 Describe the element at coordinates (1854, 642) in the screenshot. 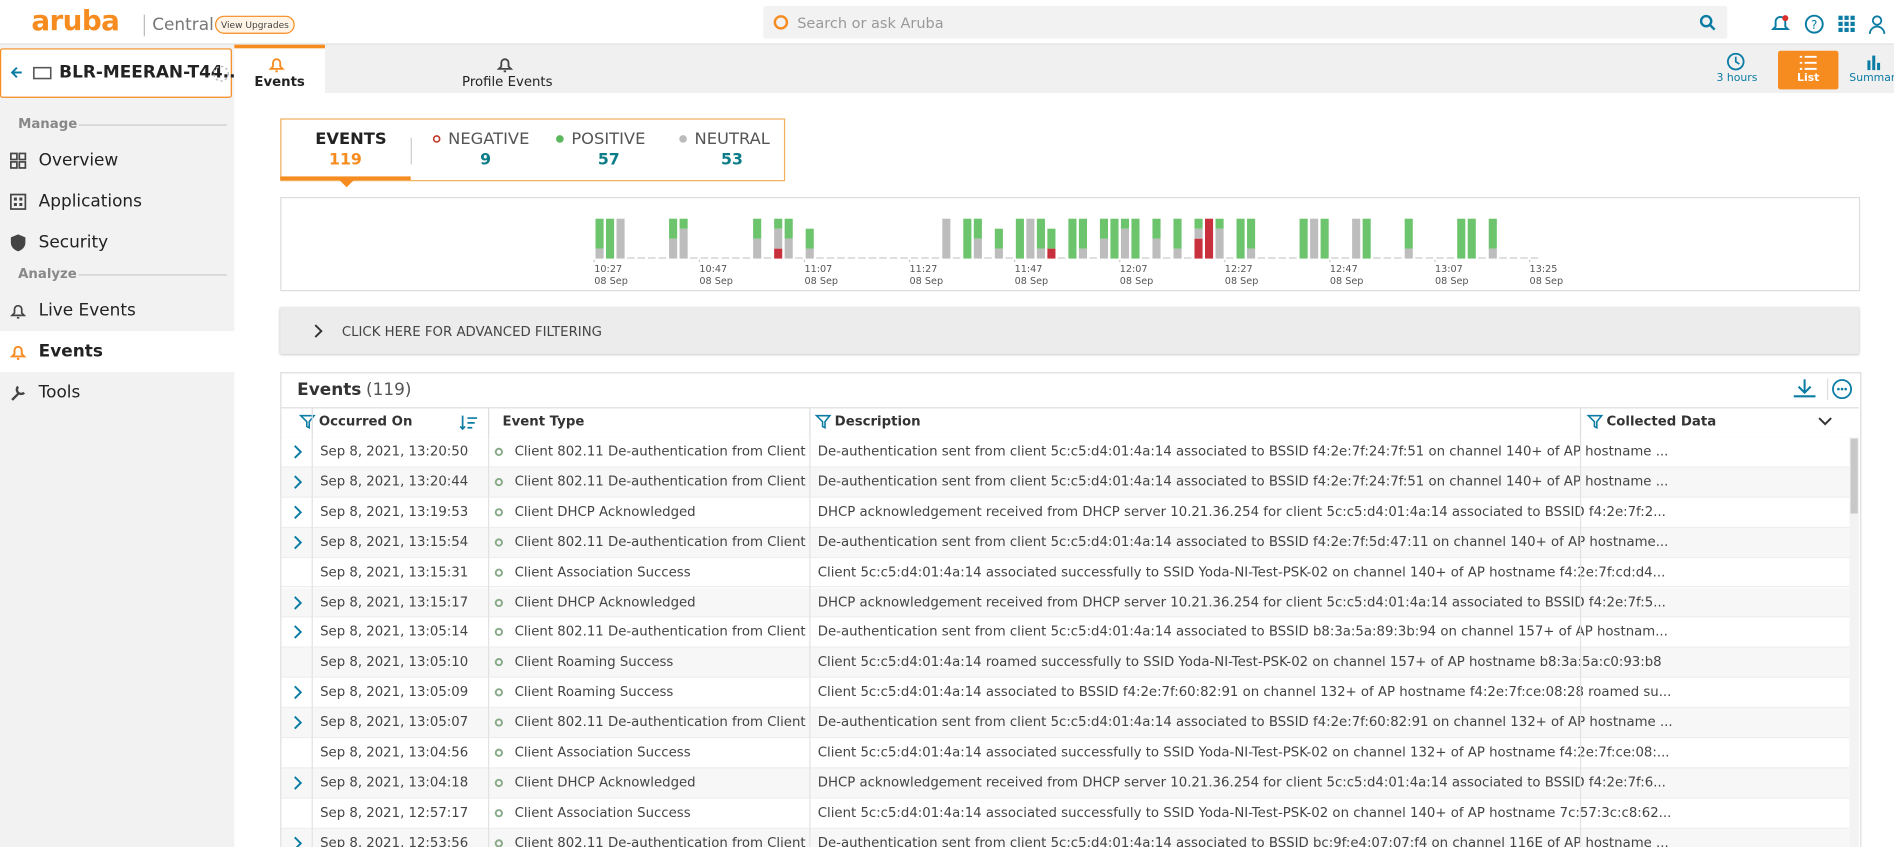

I see `scrollbar` at that location.